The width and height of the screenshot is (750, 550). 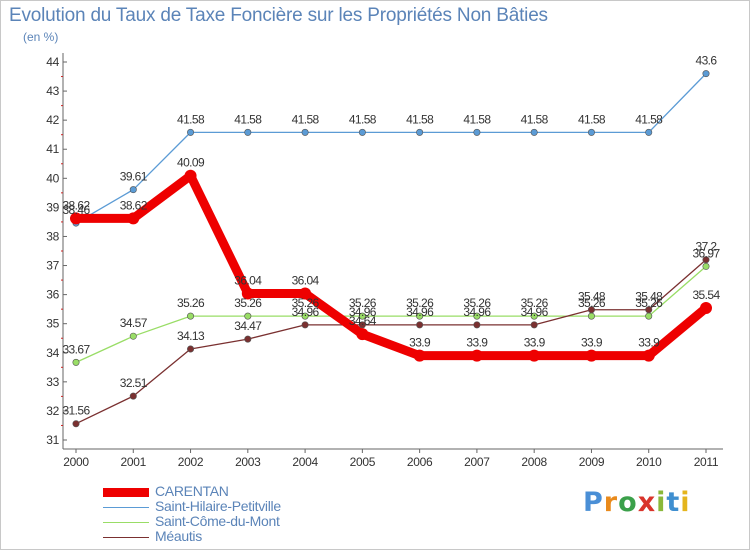 I want to click on legend-item-meautis: Méautis, so click(x=257, y=536).